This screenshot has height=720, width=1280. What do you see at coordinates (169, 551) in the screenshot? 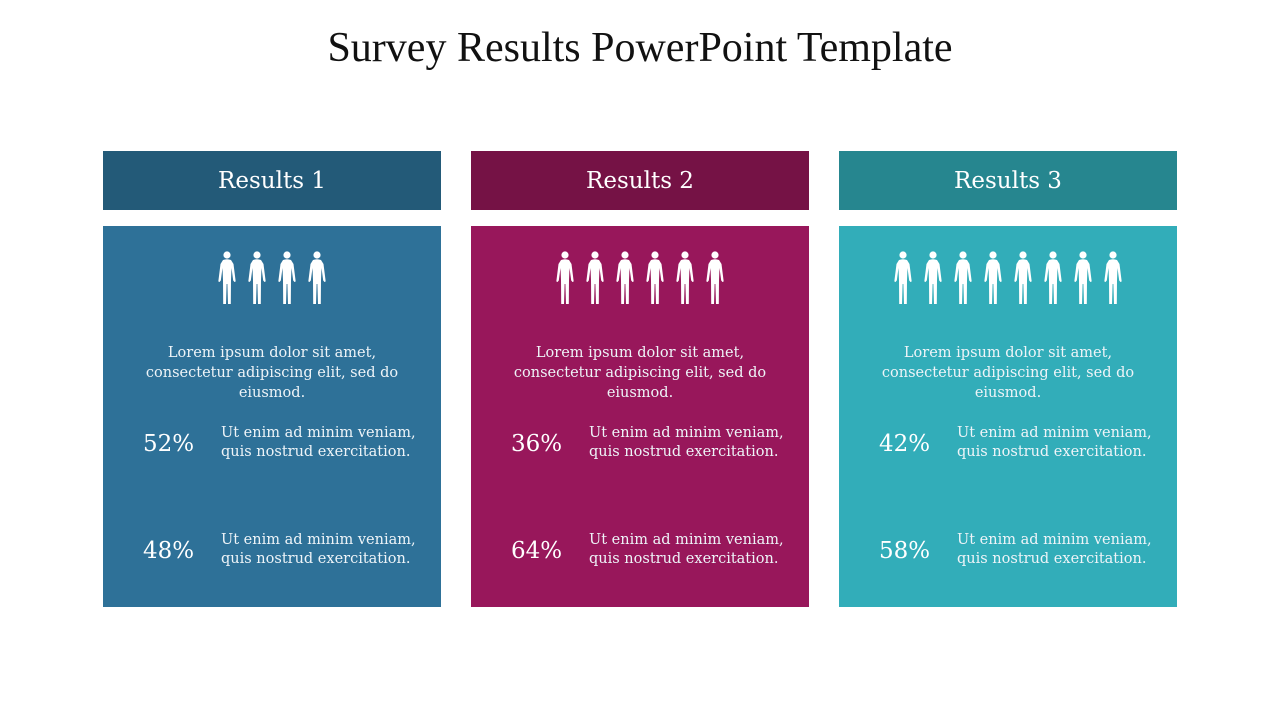
I see `stat-percentage: 48%` at bounding box center [169, 551].